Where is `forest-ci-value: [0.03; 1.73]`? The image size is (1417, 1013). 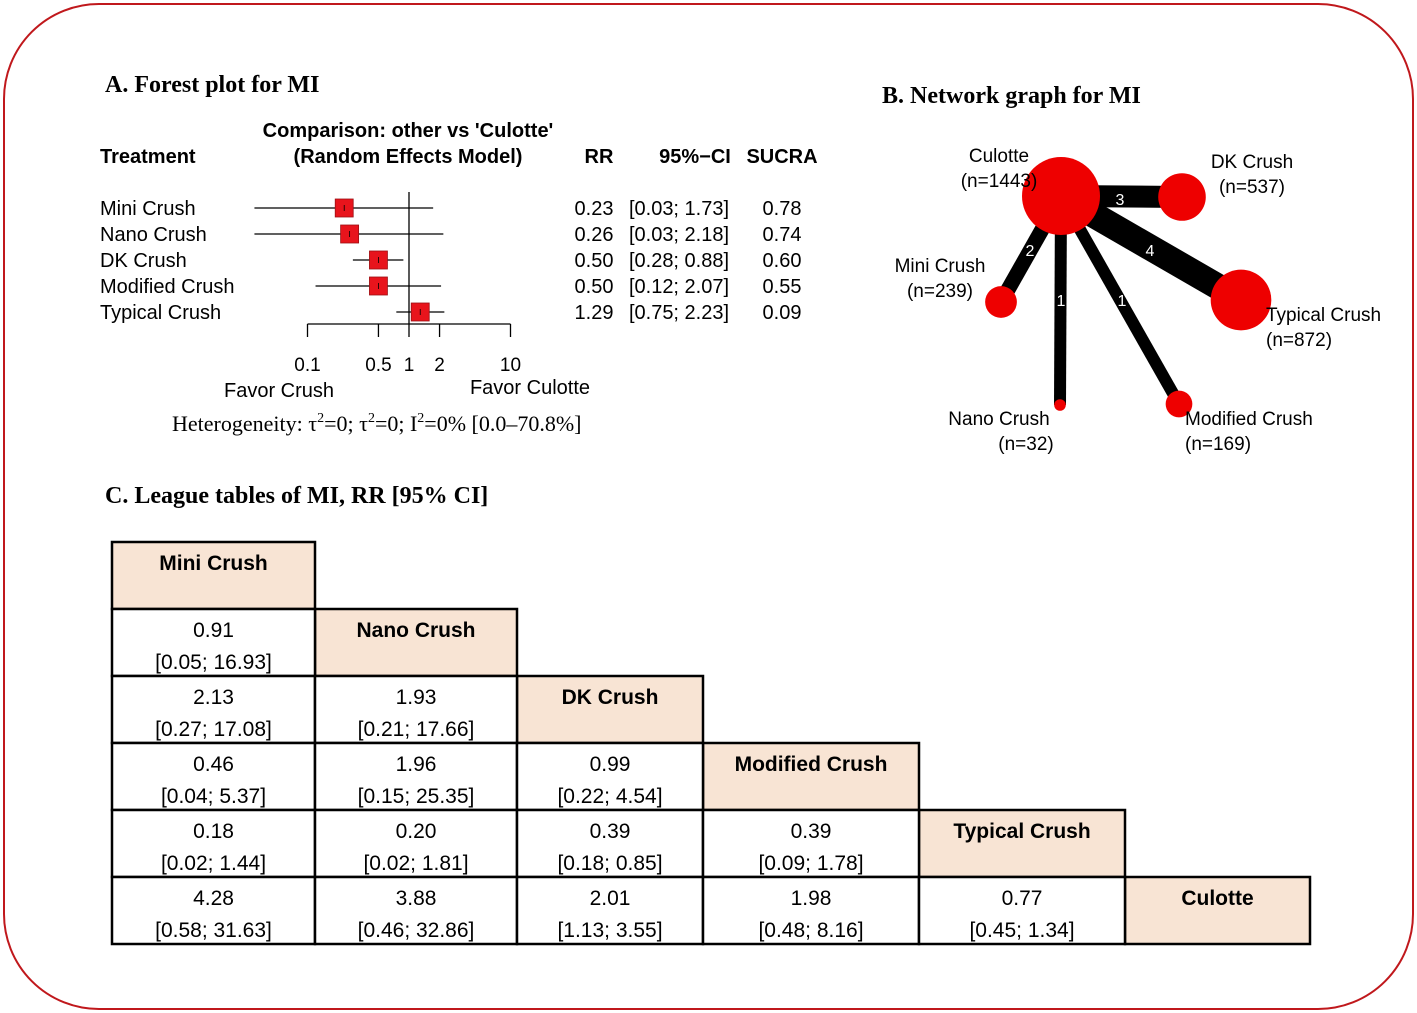 forest-ci-value: [0.03; 1.73] is located at coordinates (679, 209).